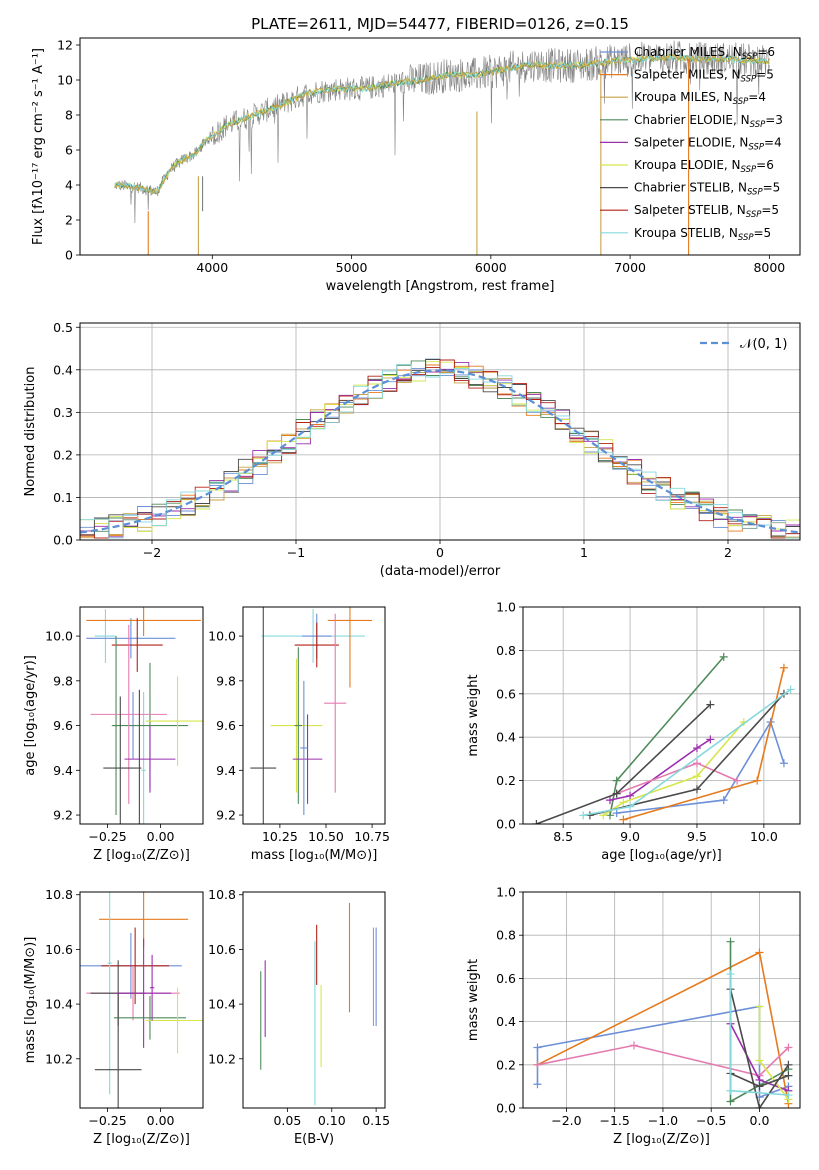  What do you see at coordinates (442, 124) in the screenshot?
I see `model-spectrum-line` at bounding box center [442, 124].